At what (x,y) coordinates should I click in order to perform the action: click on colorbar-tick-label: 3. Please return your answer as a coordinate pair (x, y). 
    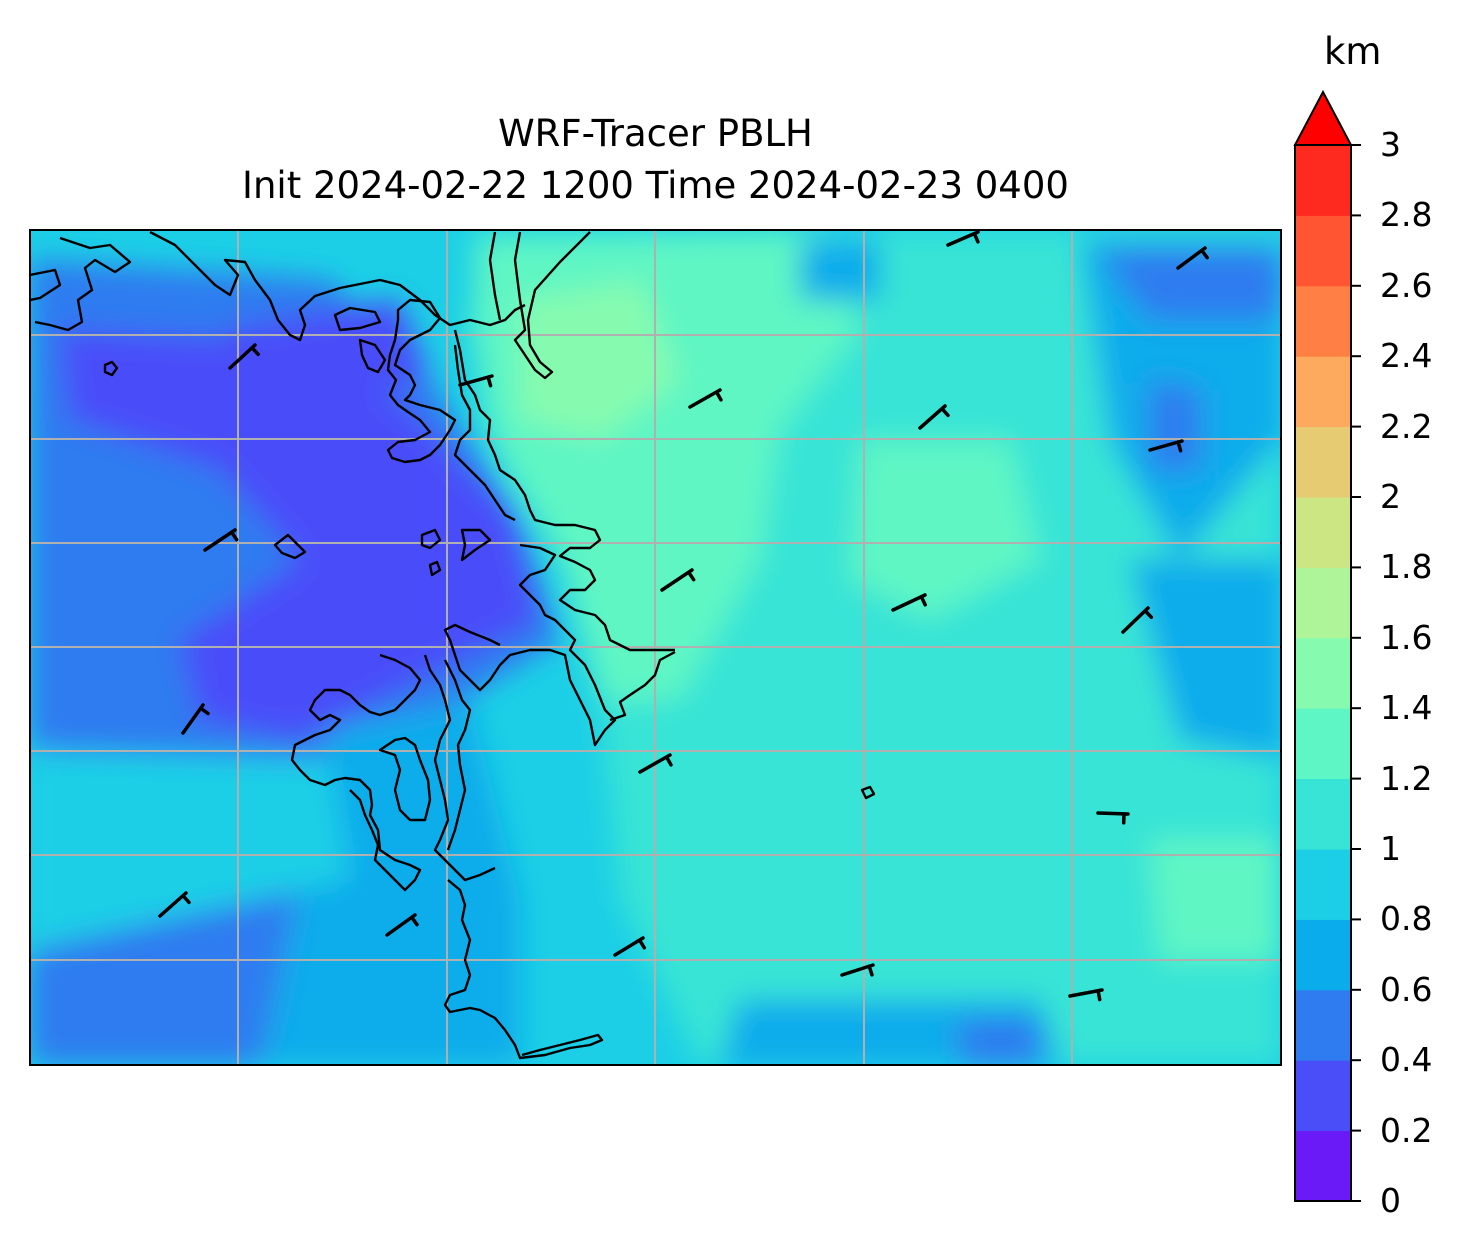
    Looking at the image, I should click on (1390, 144).